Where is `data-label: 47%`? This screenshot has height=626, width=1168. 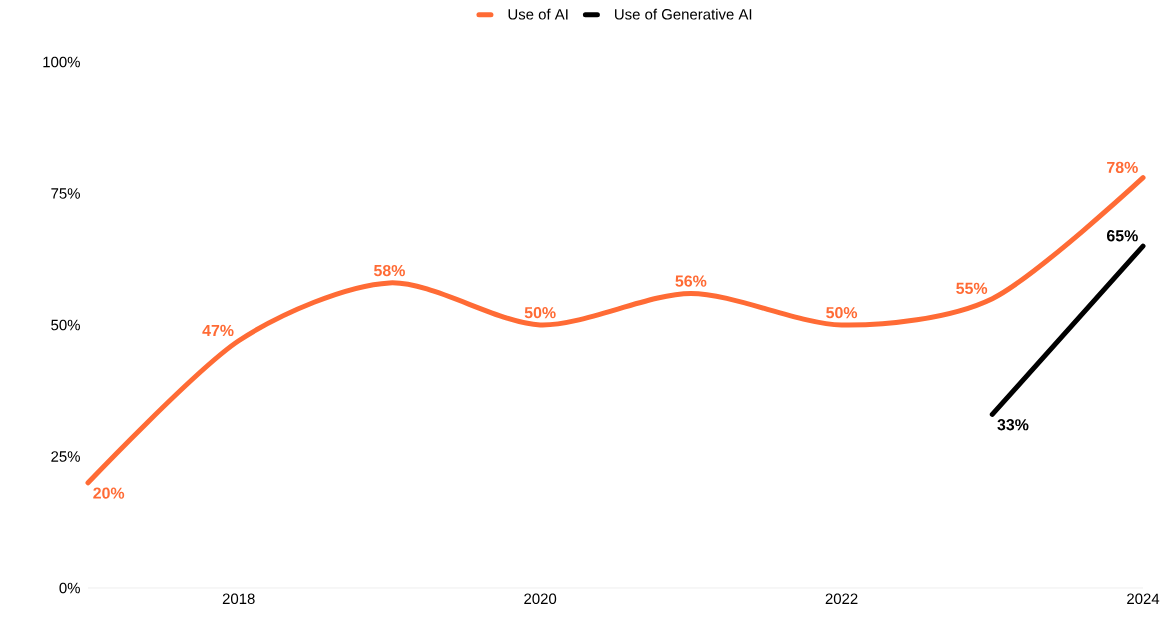
data-label: 47% is located at coordinates (218, 330).